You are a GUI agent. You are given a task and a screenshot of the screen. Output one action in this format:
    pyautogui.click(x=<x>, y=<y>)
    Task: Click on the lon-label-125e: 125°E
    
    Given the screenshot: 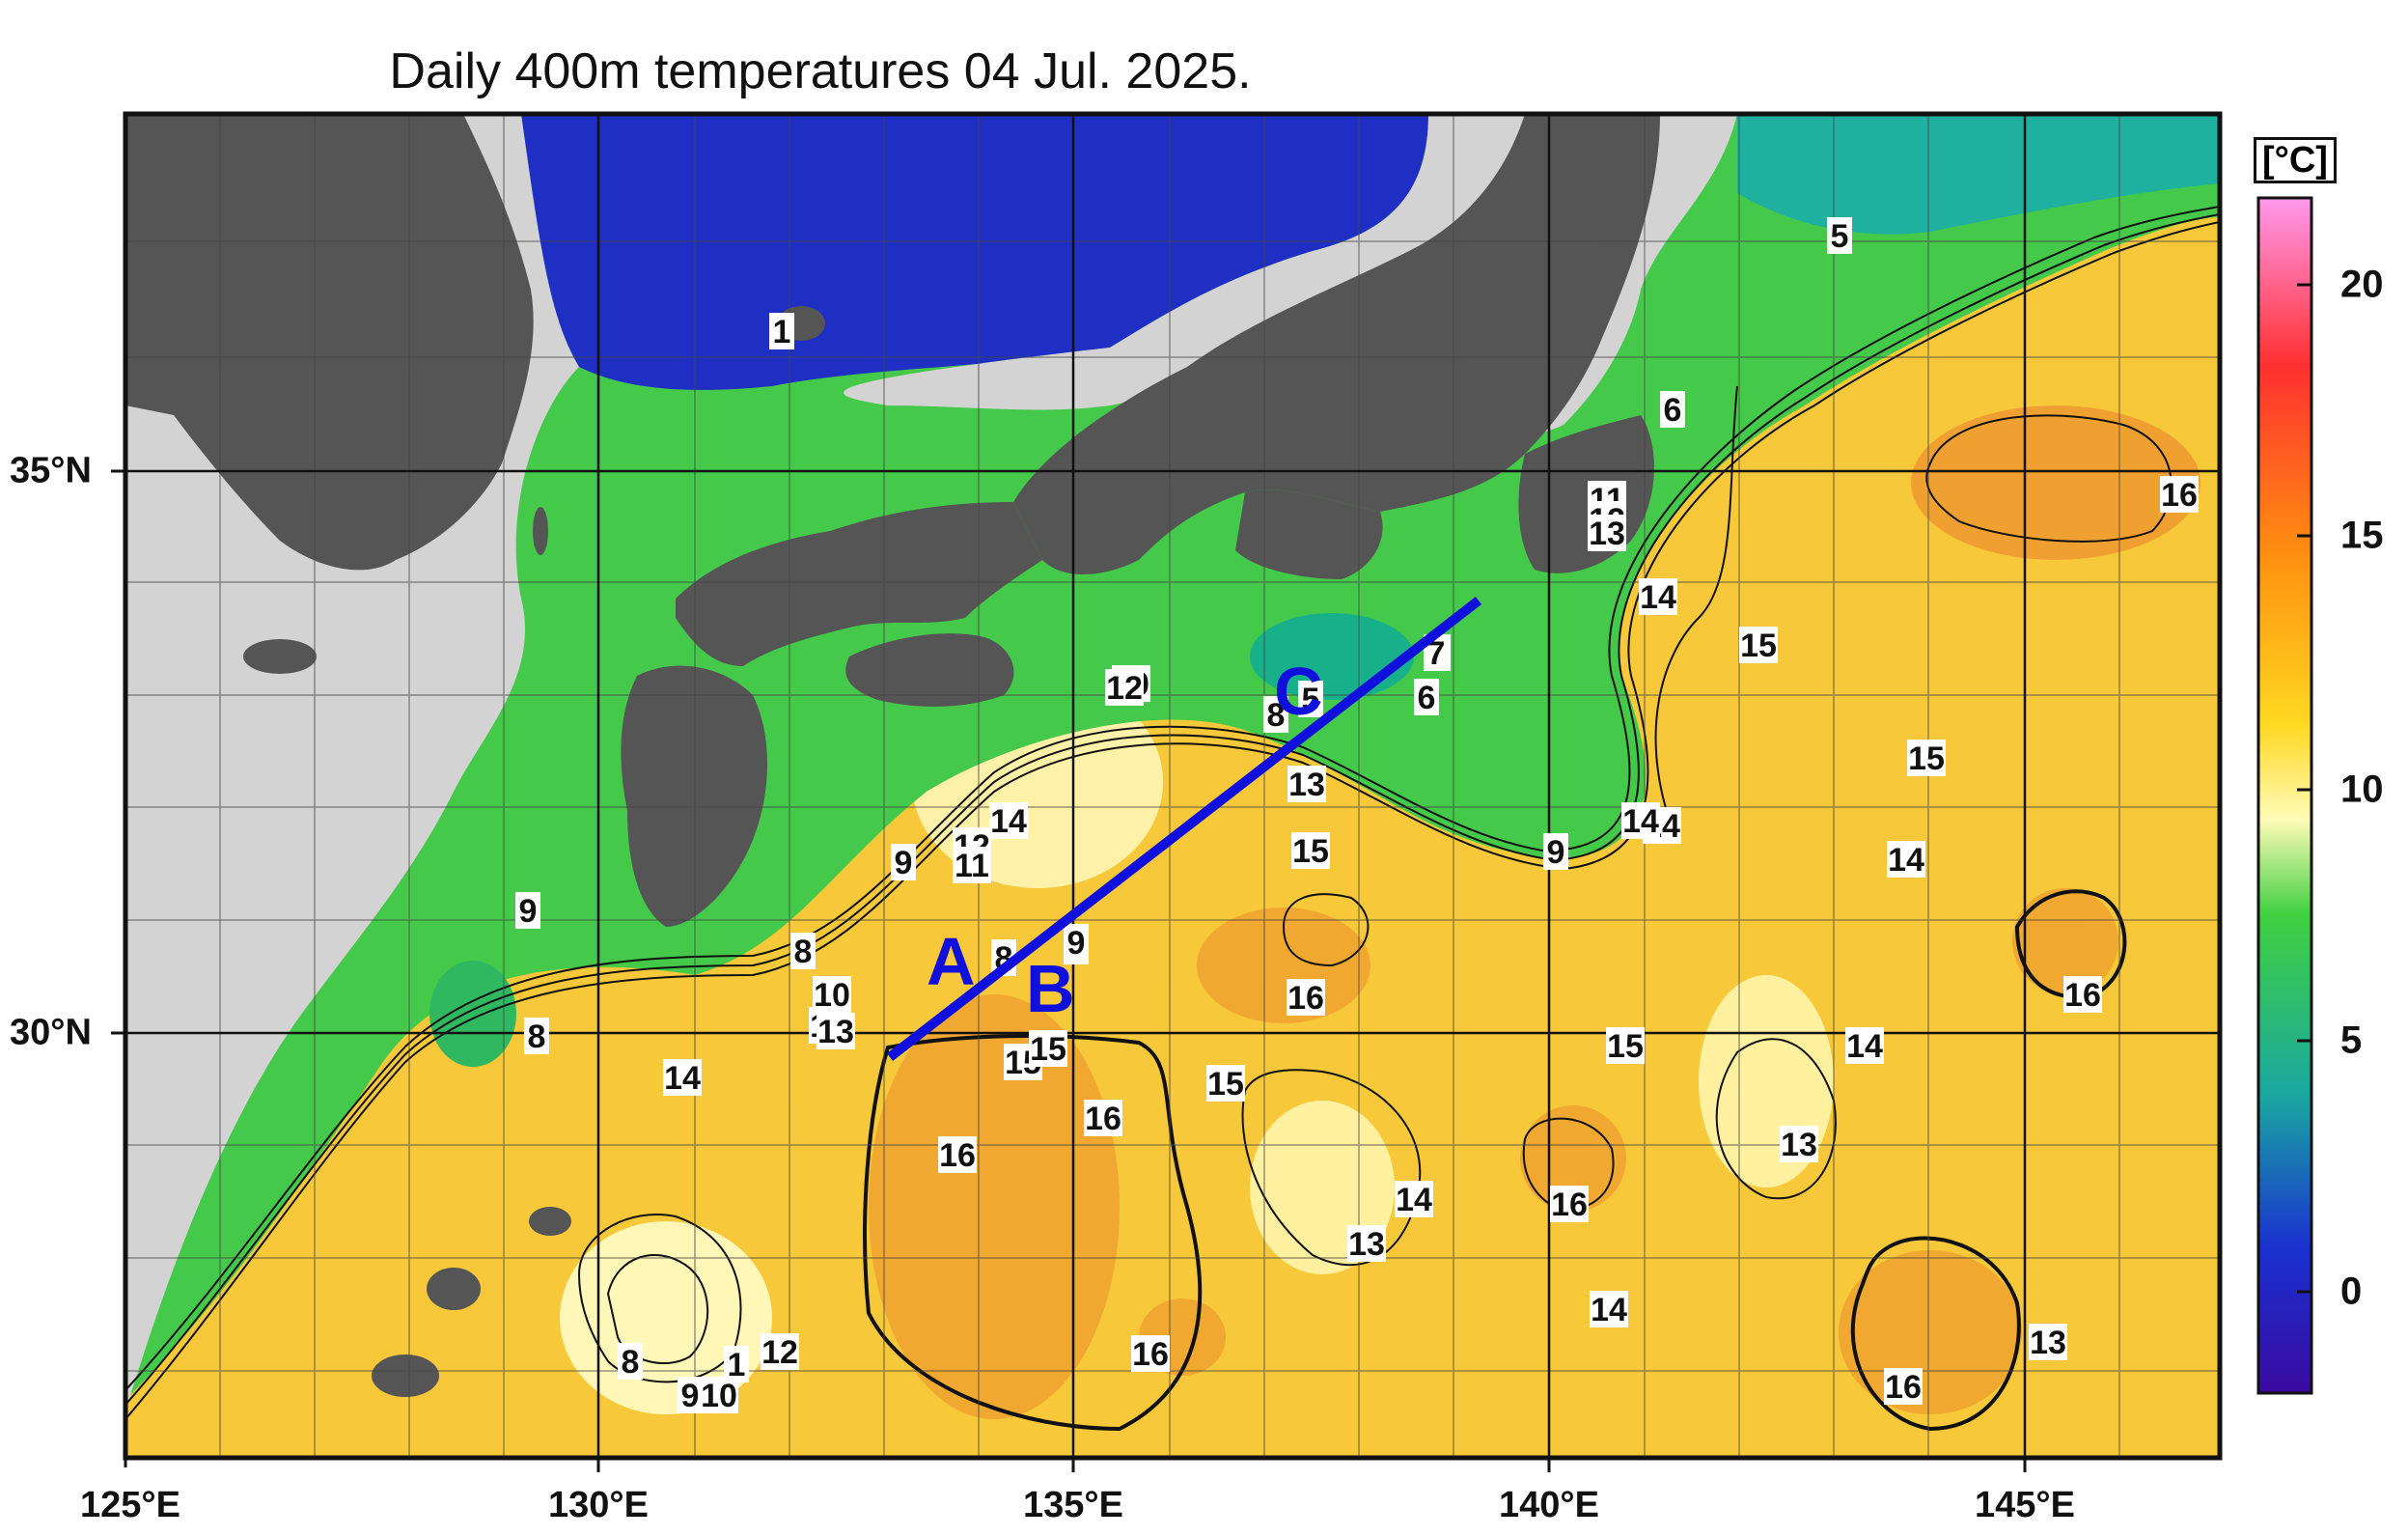 What is the action you would take?
    pyautogui.click(x=130, y=1505)
    